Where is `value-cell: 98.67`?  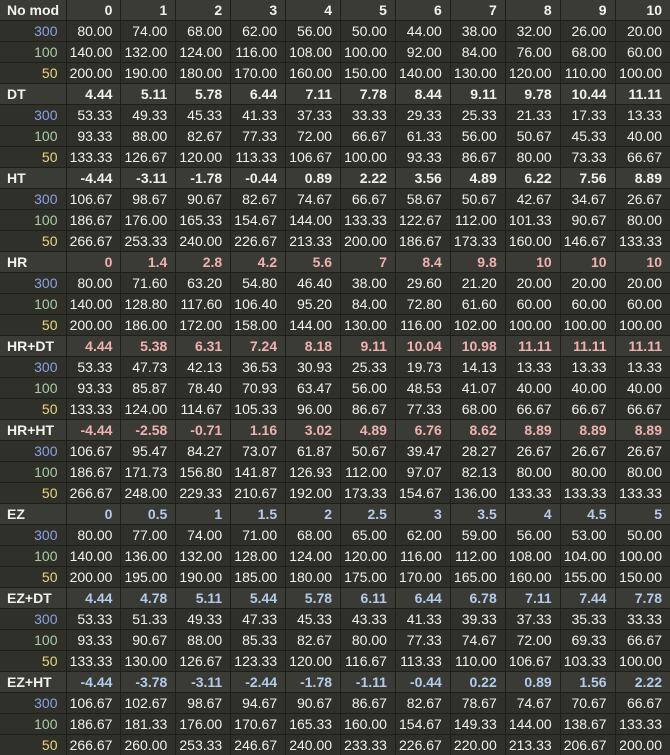 value-cell: 98.67 is located at coordinates (148, 199).